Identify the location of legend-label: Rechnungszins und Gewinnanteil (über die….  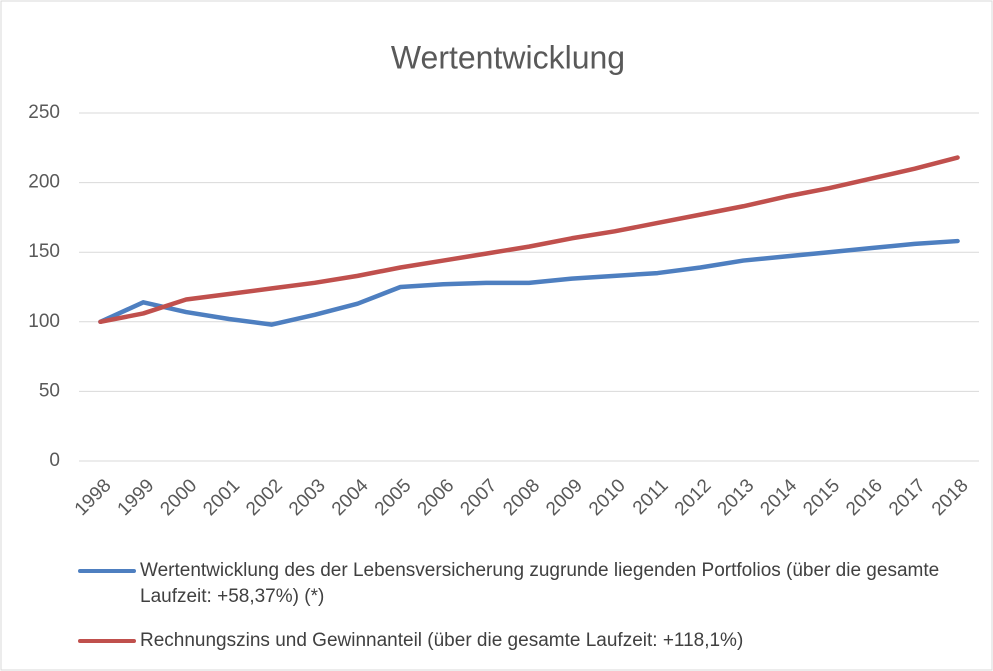
(442, 640).